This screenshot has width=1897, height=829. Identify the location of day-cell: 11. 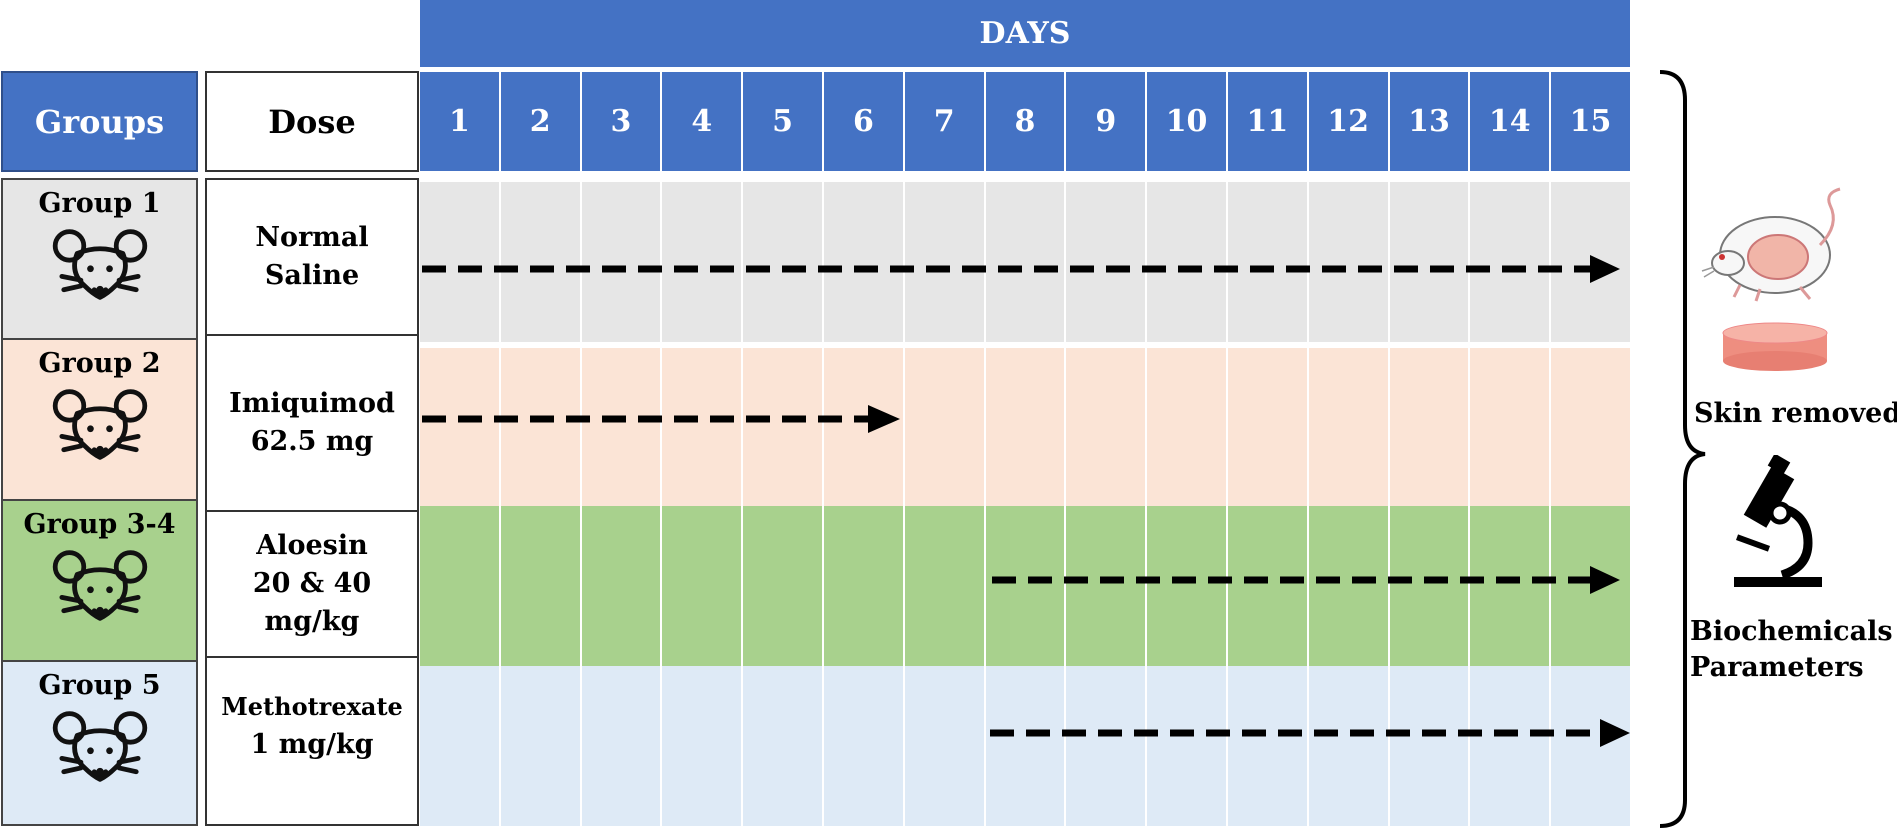
(1268, 121).